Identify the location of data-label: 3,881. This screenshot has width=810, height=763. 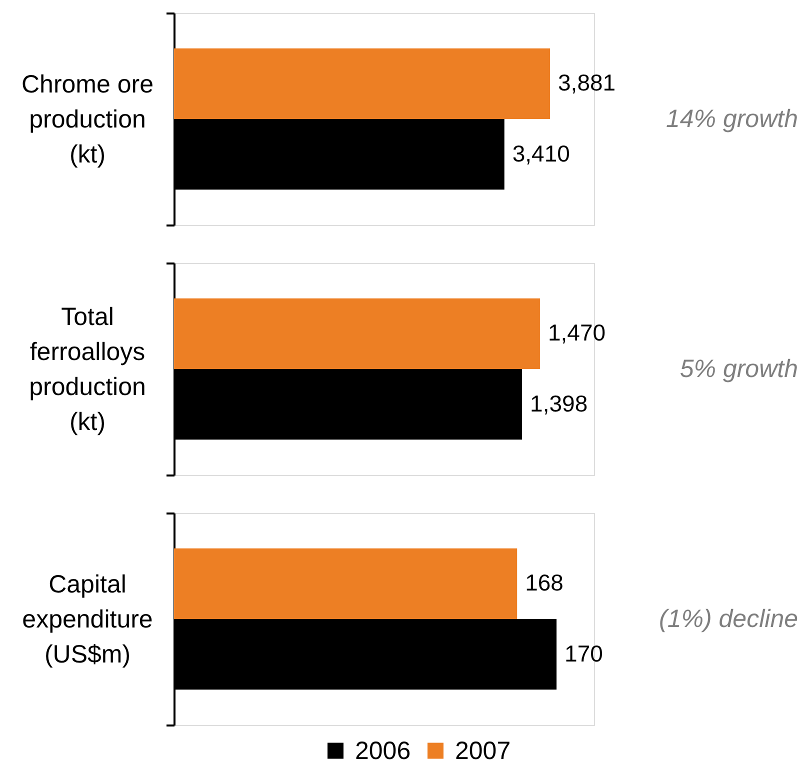
(587, 83).